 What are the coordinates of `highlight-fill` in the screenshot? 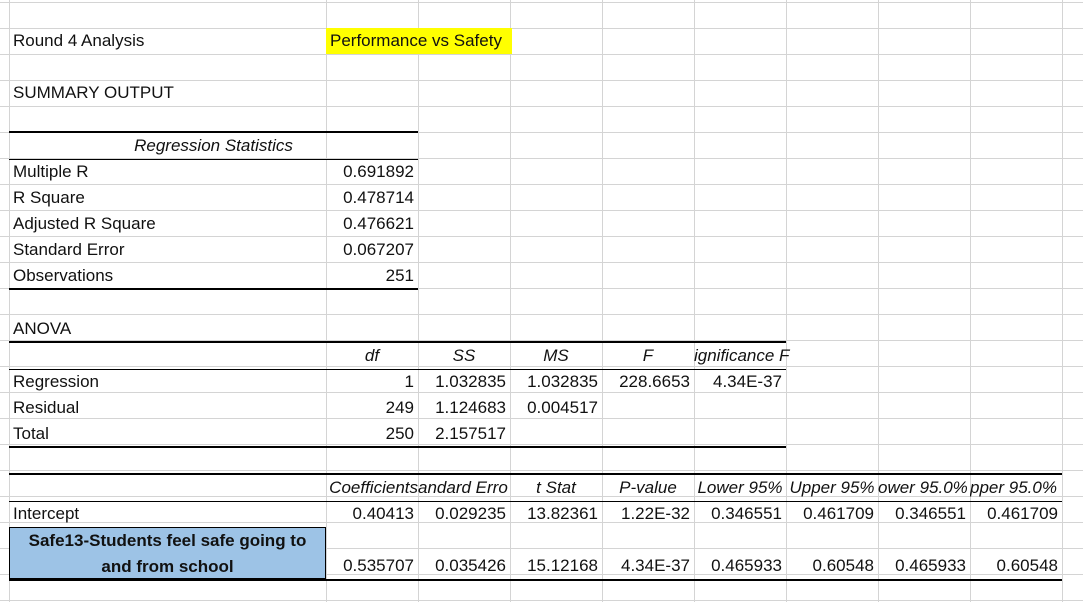 It's located at (419, 41).